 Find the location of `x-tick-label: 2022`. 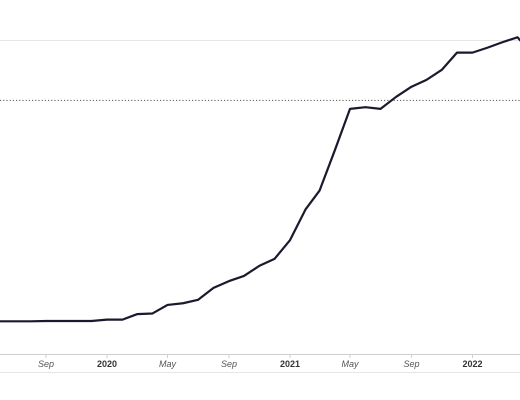

x-tick-label: 2022 is located at coordinates (472, 364).